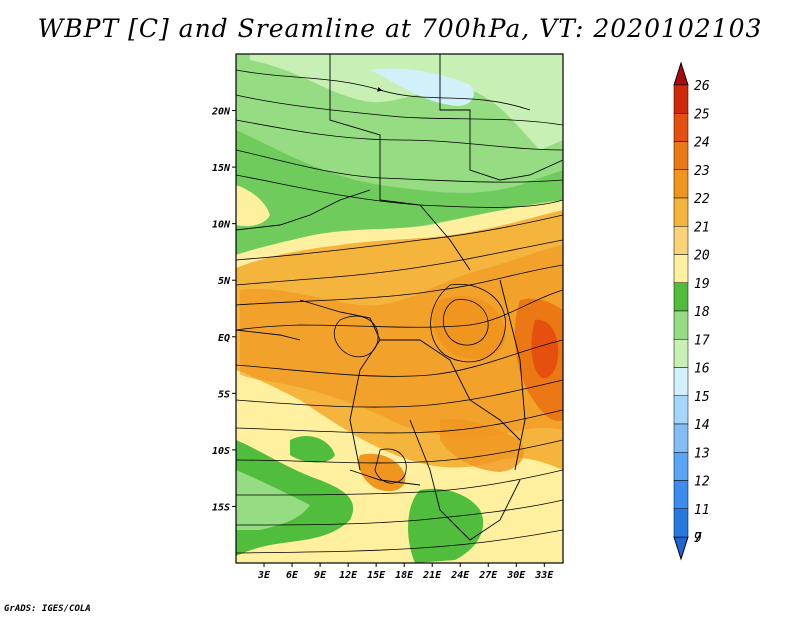  Describe the element at coordinates (702, 284) in the screenshot. I see `colorbar-label: 19` at that location.